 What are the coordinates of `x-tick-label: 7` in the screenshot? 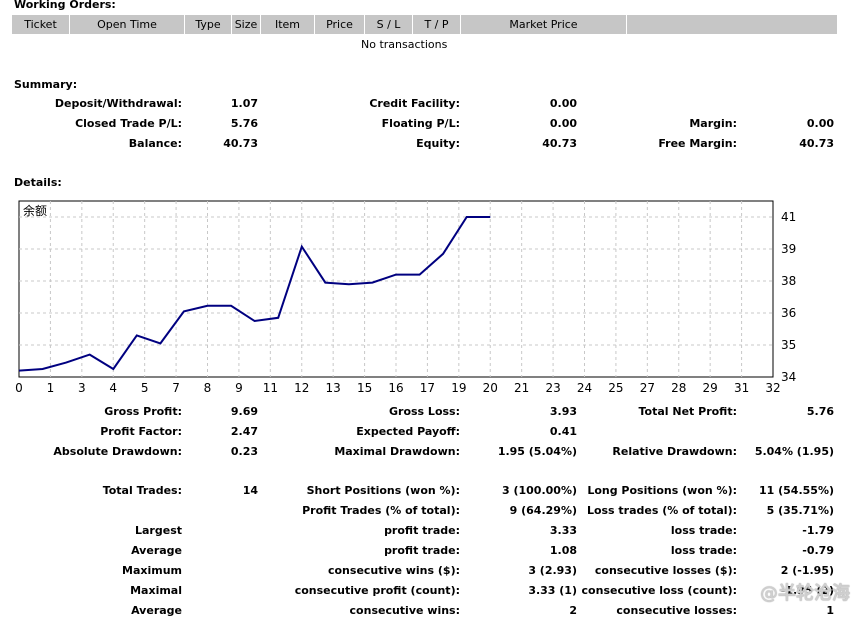 It's located at (176, 388).